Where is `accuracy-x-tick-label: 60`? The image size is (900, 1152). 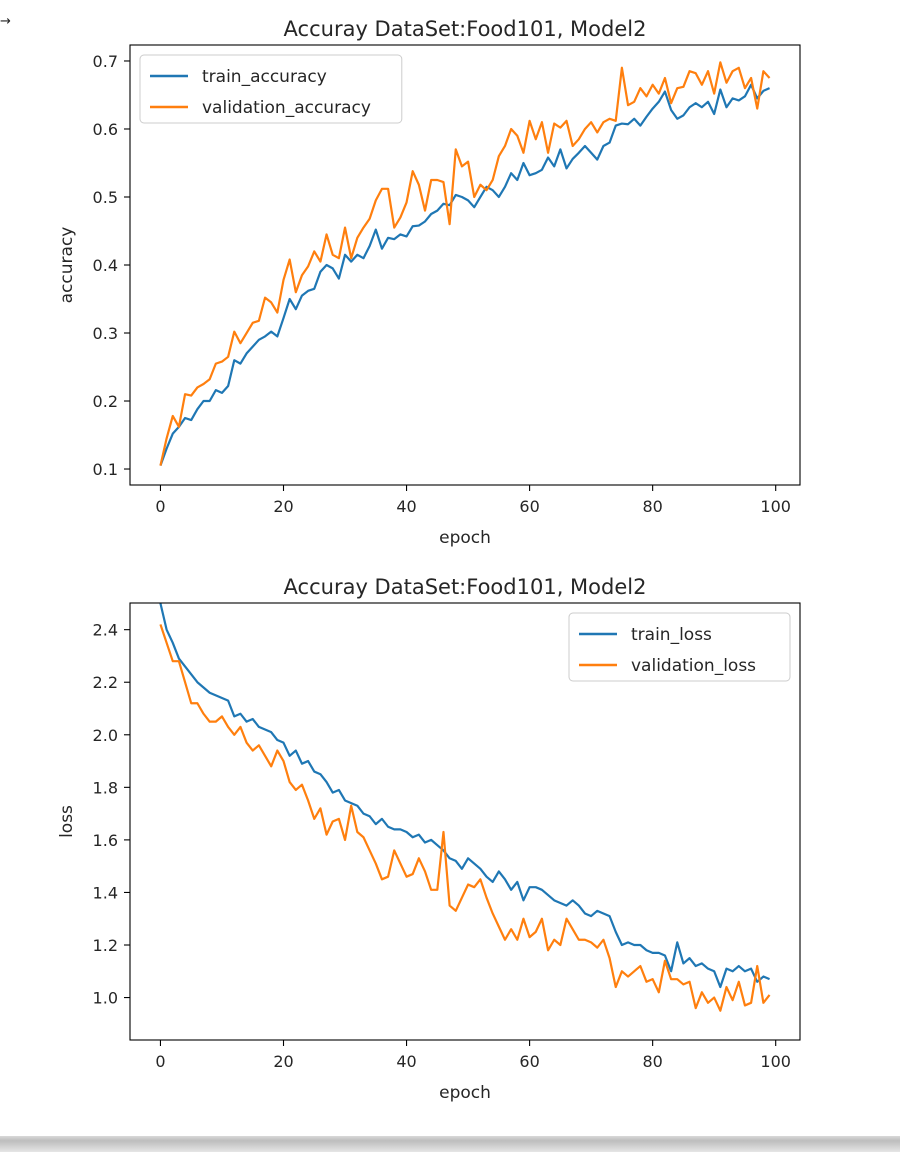 accuracy-x-tick-label: 60 is located at coordinates (529, 506).